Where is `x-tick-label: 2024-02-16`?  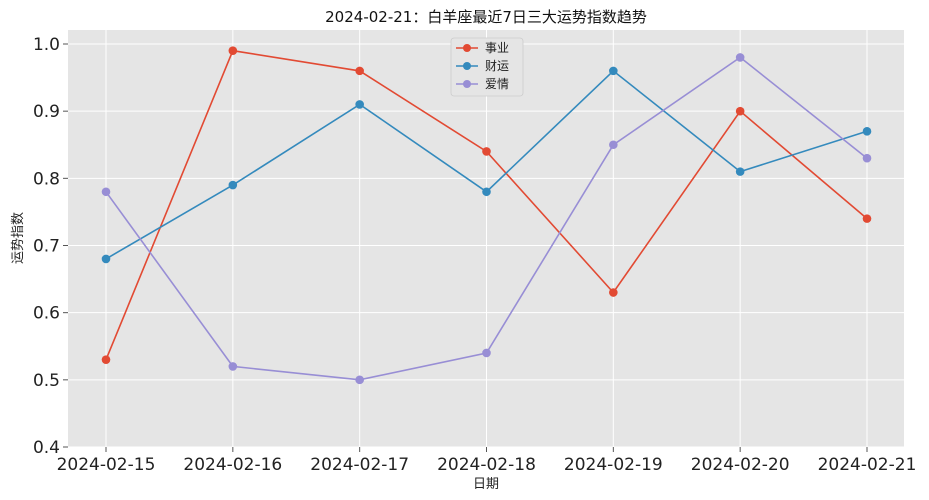
x-tick-label: 2024-02-16 is located at coordinates (232, 465).